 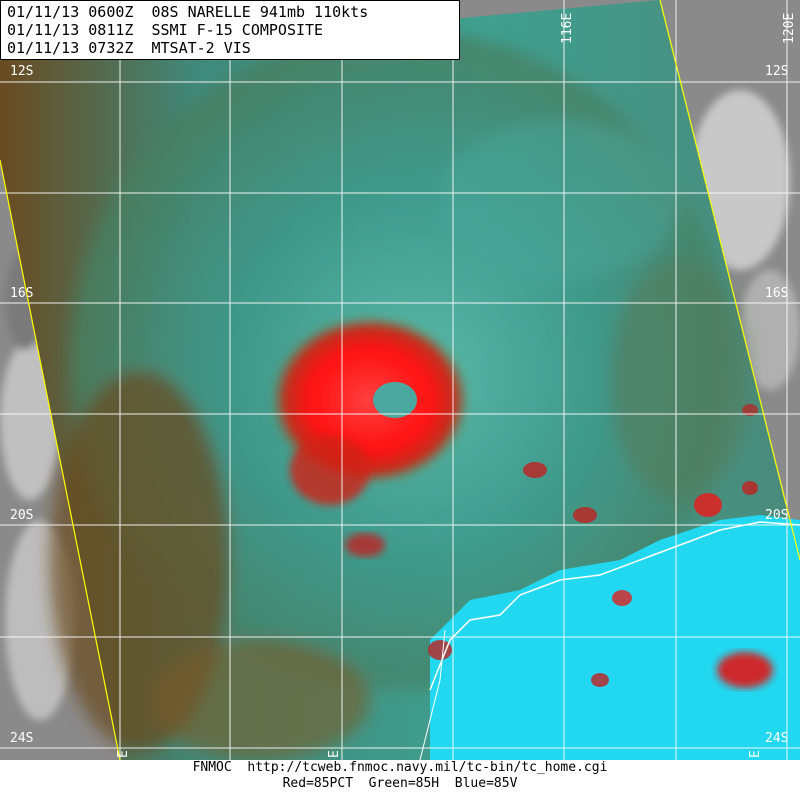 I want to click on swath-edge-left, so click(x=60, y=459).